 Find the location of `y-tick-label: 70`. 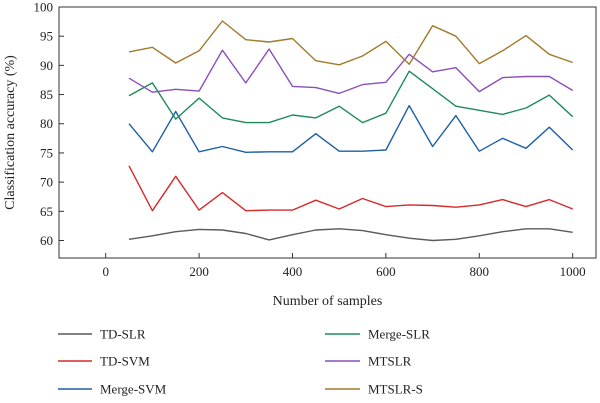

y-tick-label: 70 is located at coordinates (46, 182).